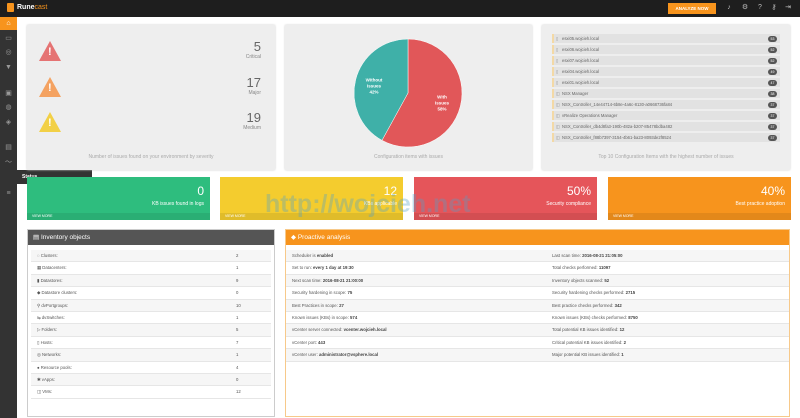 The height and width of the screenshot is (418, 800). Describe the element at coordinates (692, 8) in the screenshot. I see `analyze-now-button: ANALYZE NOW` at that location.